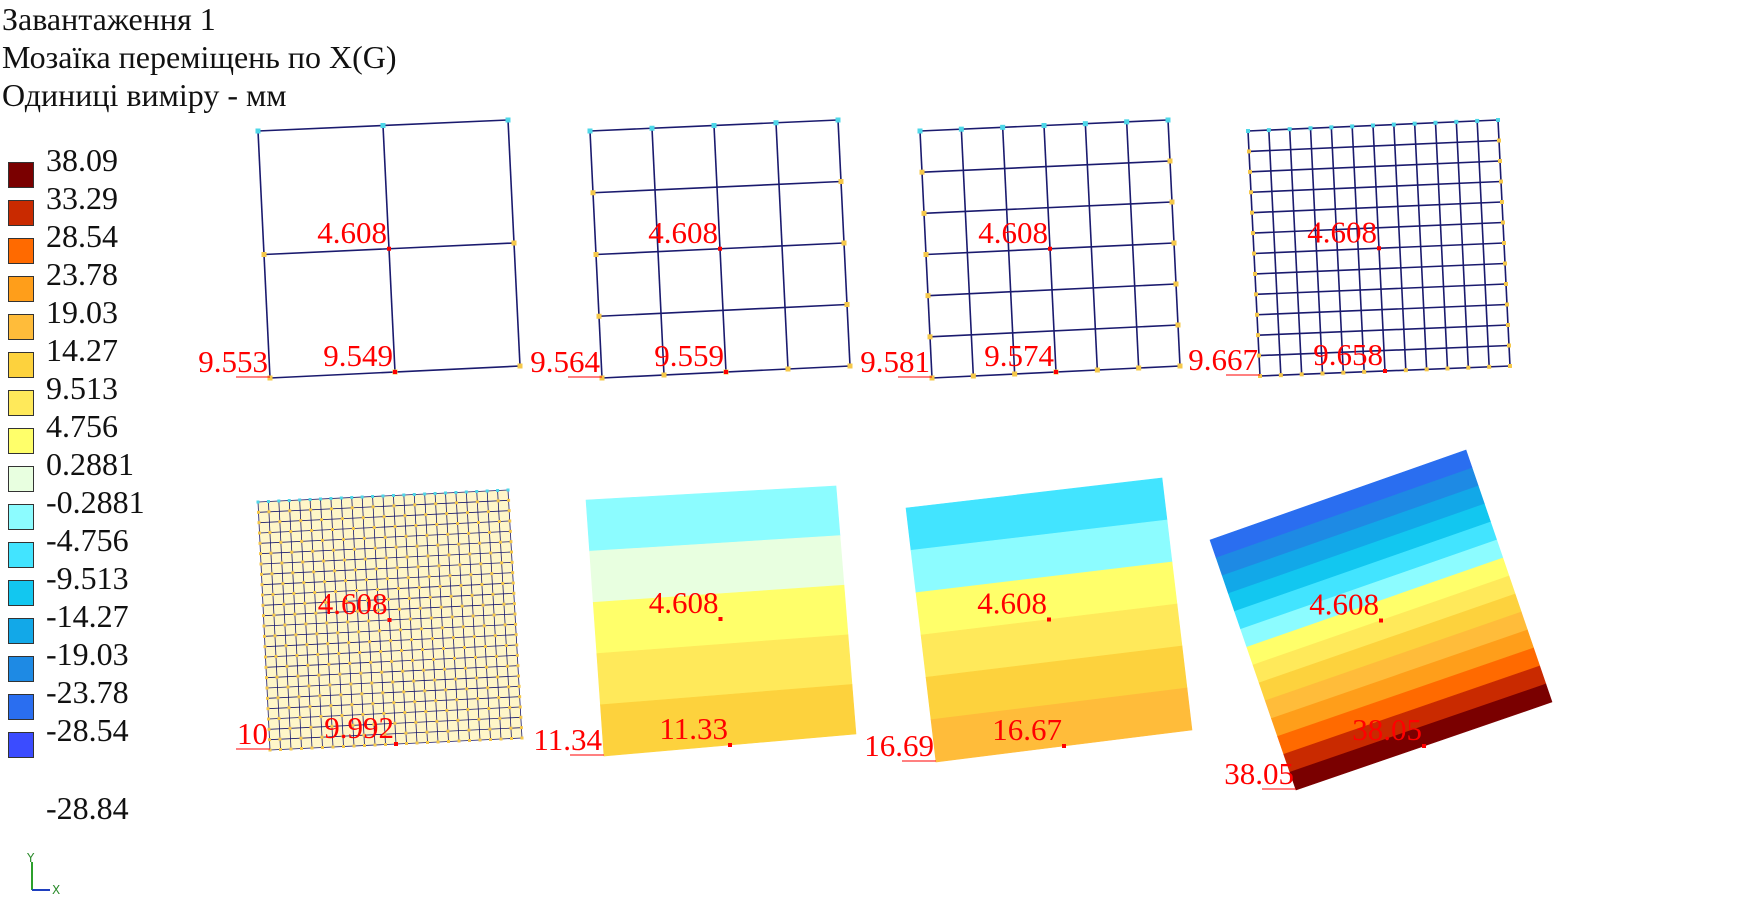 The width and height of the screenshot is (1757, 899). I want to click on bottom-value-label: 9.559, so click(689, 355).